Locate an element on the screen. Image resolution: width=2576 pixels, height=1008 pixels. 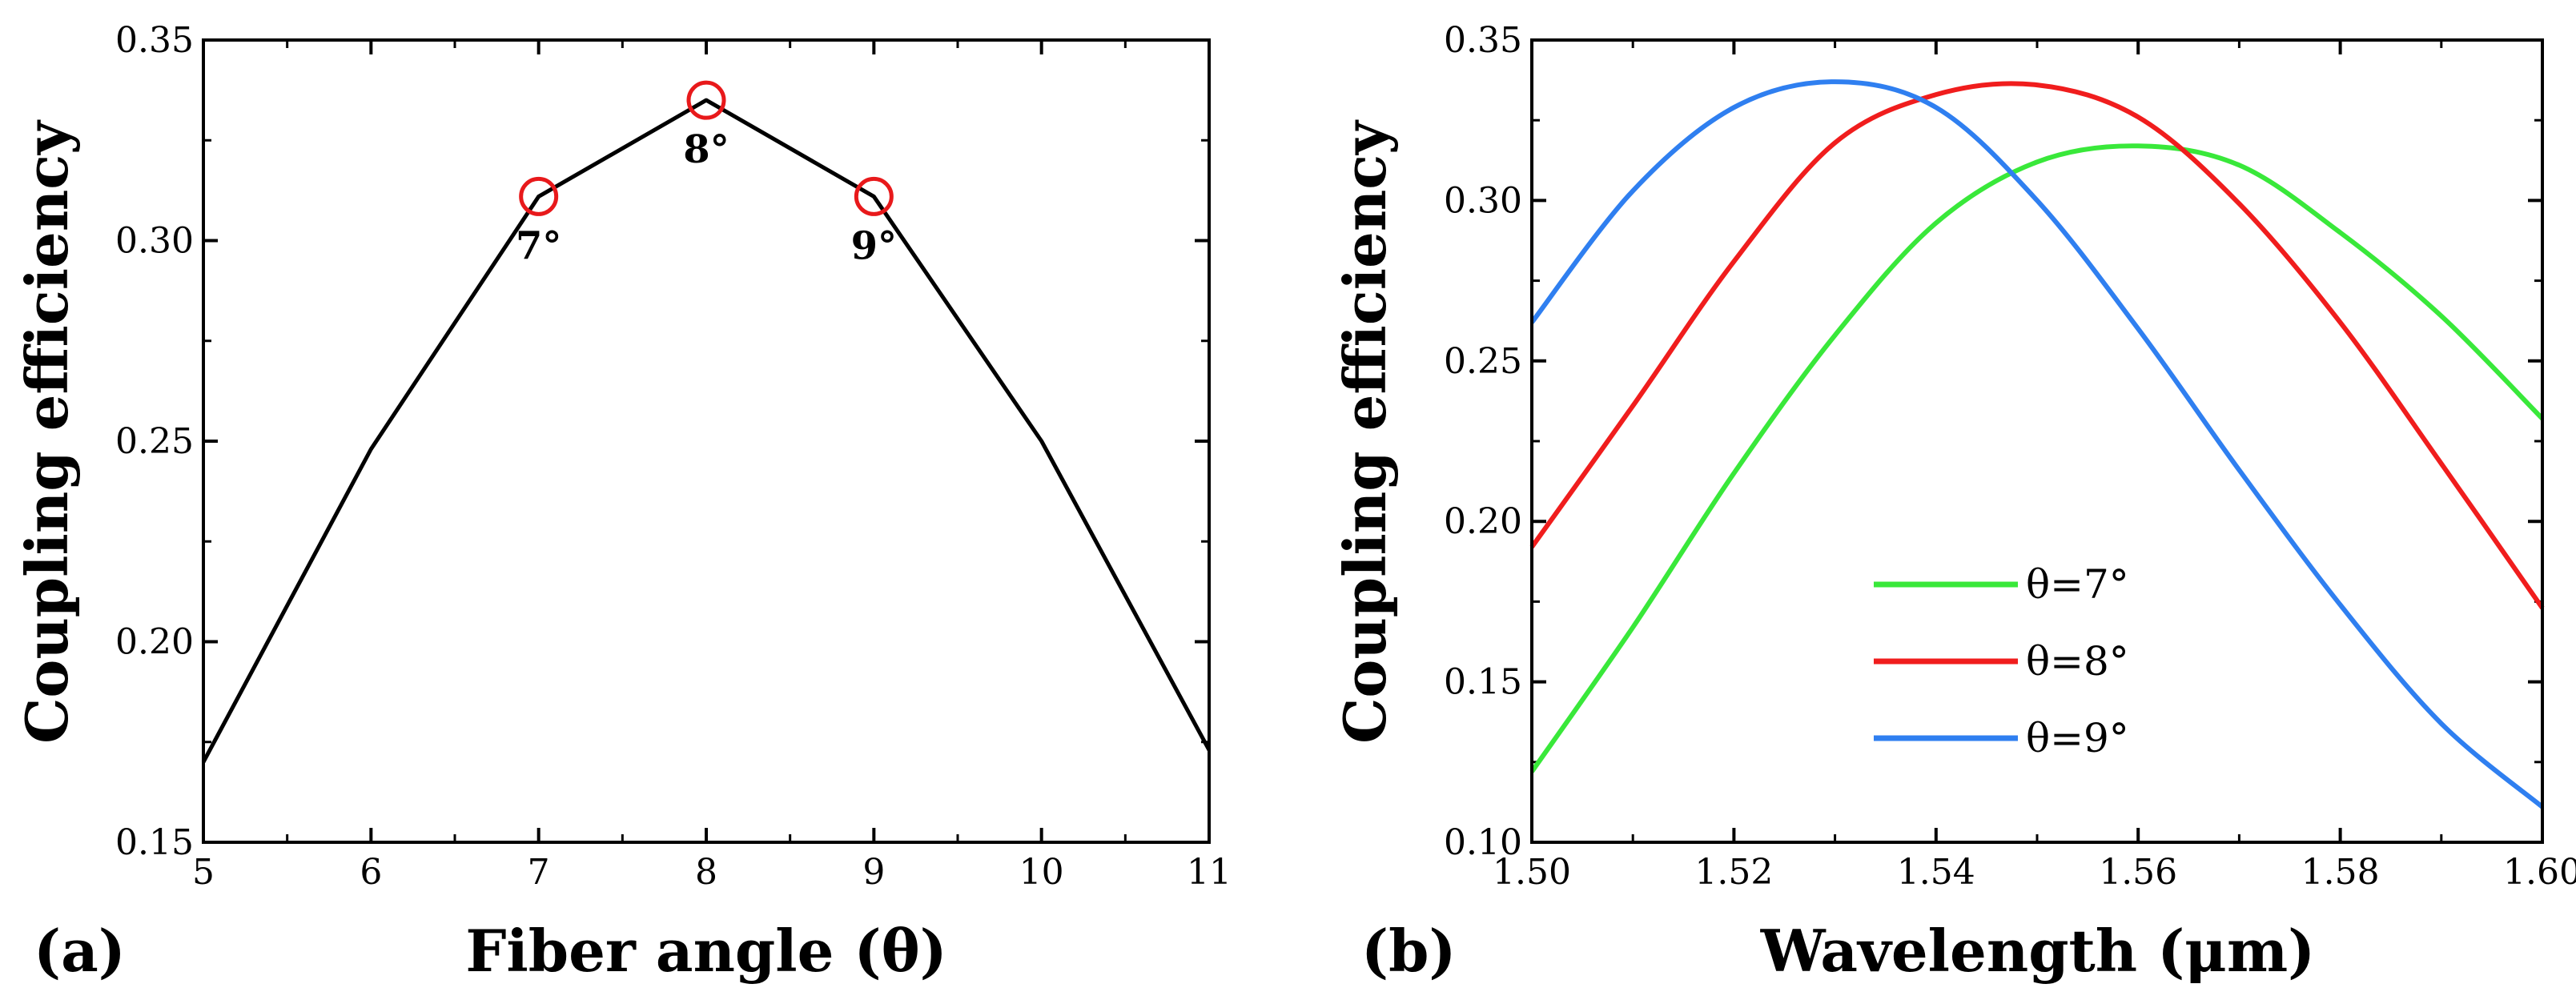
x-tick-label: 5 is located at coordinates (203, 873).